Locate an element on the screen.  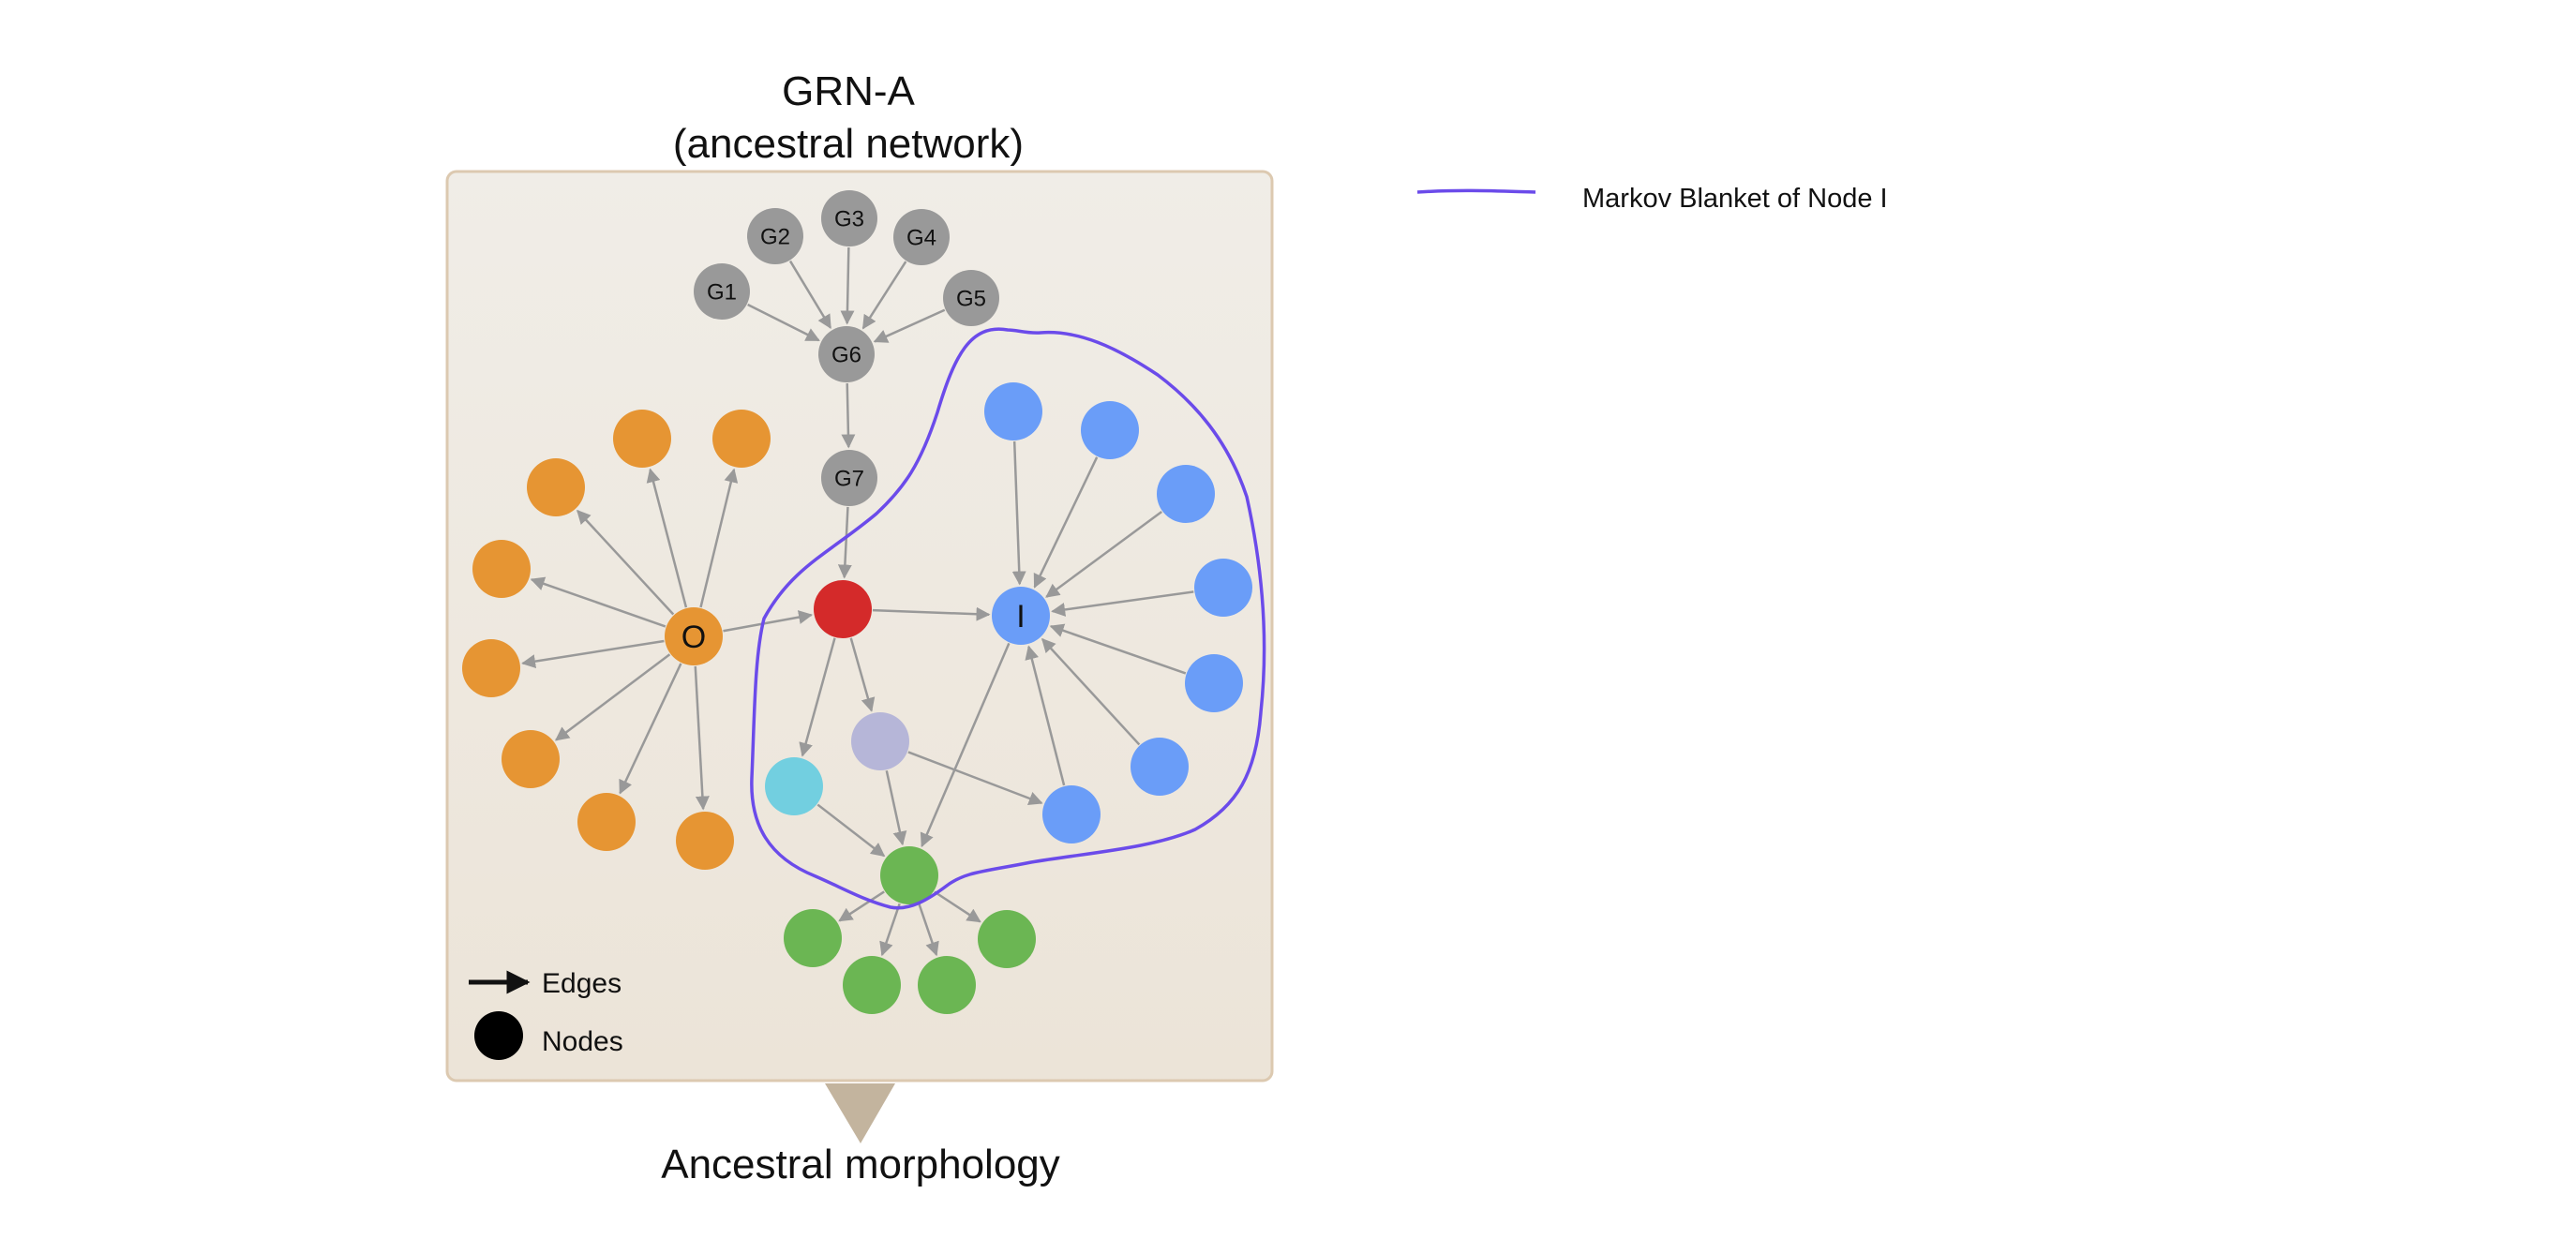
edge-b6-to-i is located at coordinates (1091, 691).